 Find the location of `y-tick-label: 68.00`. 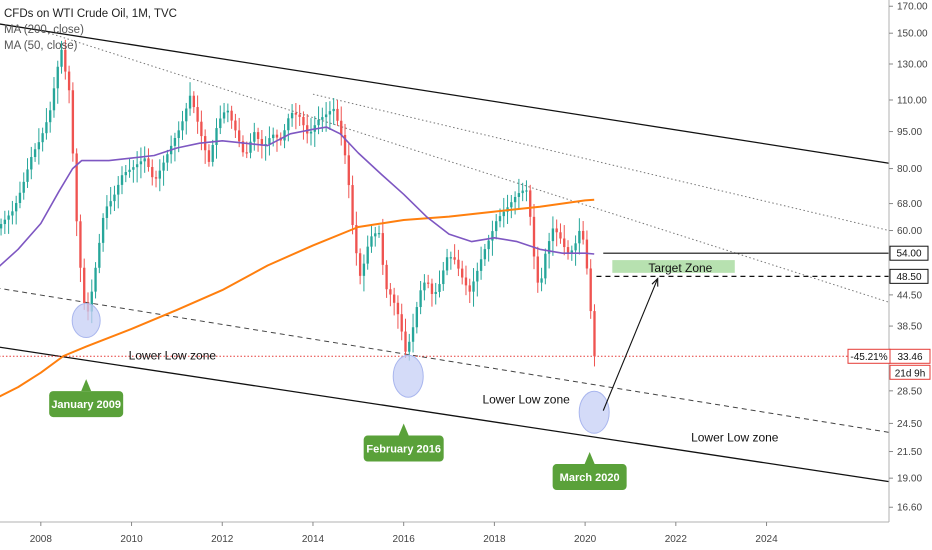

y-tick-label: 68.00 is located at coordinates (909, 204).